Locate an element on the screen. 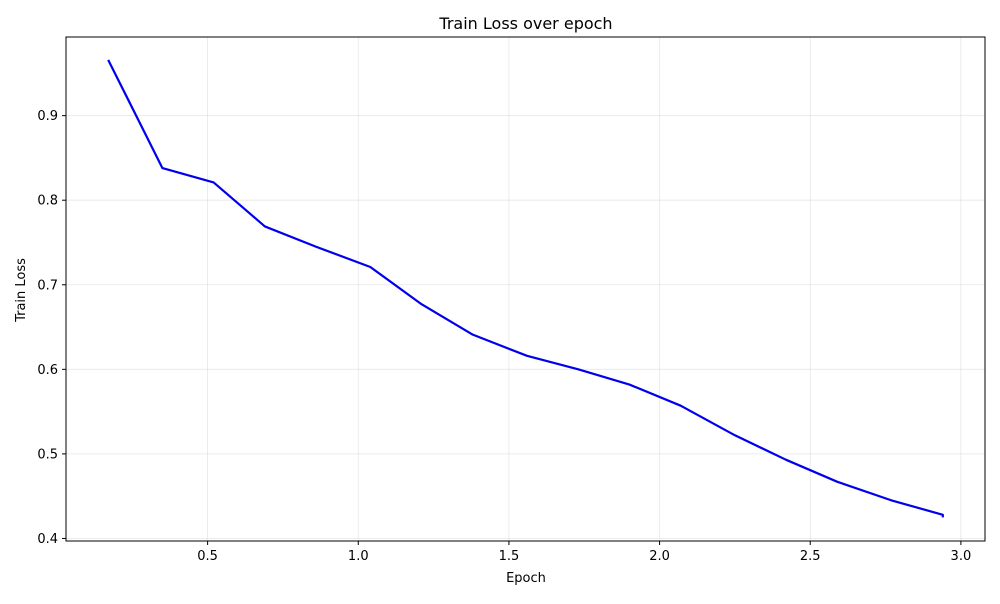  y-tick-label: 0.6 is located at coordinates (47, 370).